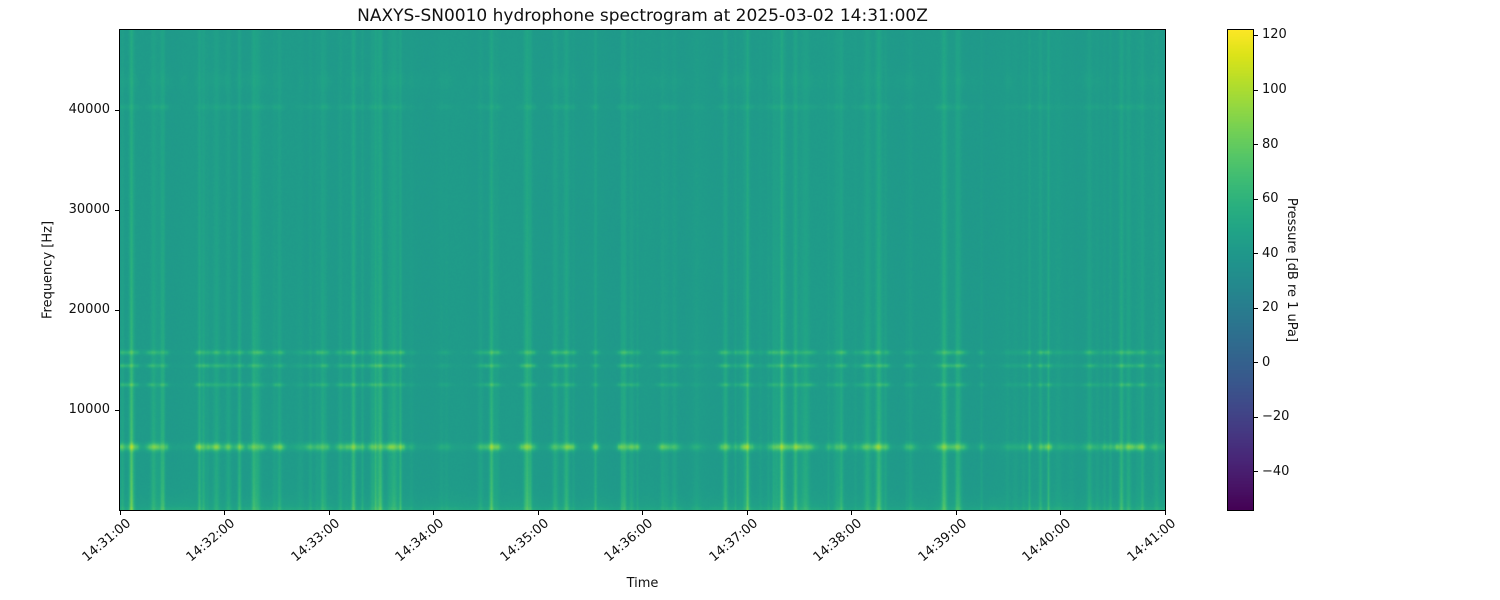  Describe the element at coordinates (942, 541) in the screenshot. I see `x-tick-label: 14:39:00` at that location.